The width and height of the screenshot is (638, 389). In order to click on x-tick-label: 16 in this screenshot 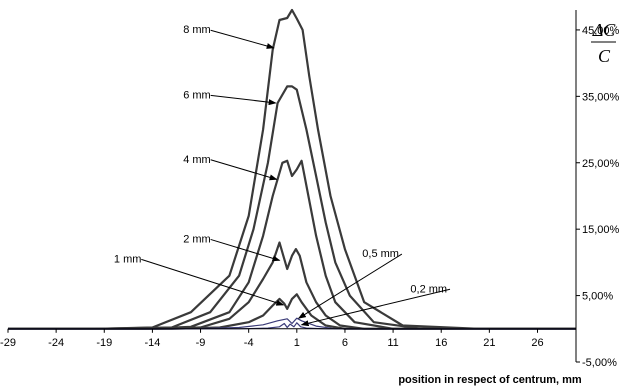, I will do `click(441, 343)`.